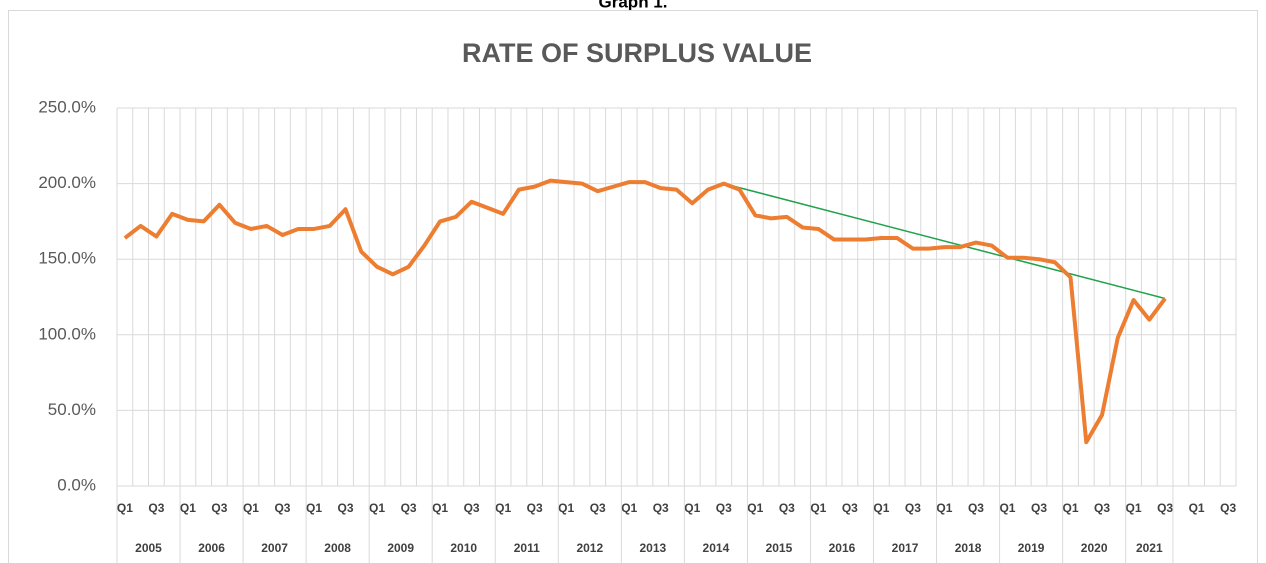 The image size is (1266, 563). What do you see at coordinates (968, 548) in the screenshot?
I see `x-group-label: 2018` at bounding box center [968, 548].